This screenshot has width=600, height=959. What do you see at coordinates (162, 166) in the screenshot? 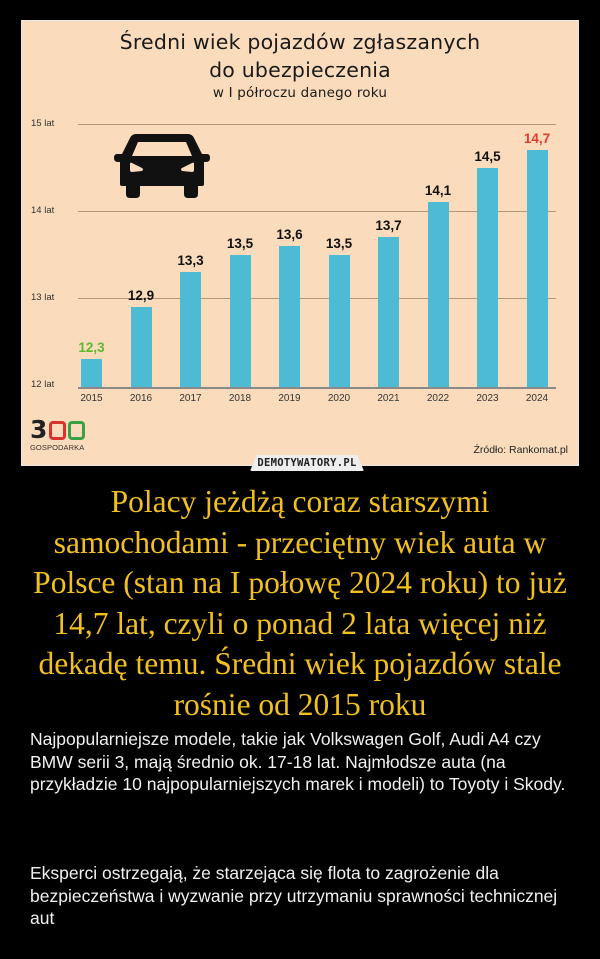
I see `car-icon` at bounding box center [162, 166].